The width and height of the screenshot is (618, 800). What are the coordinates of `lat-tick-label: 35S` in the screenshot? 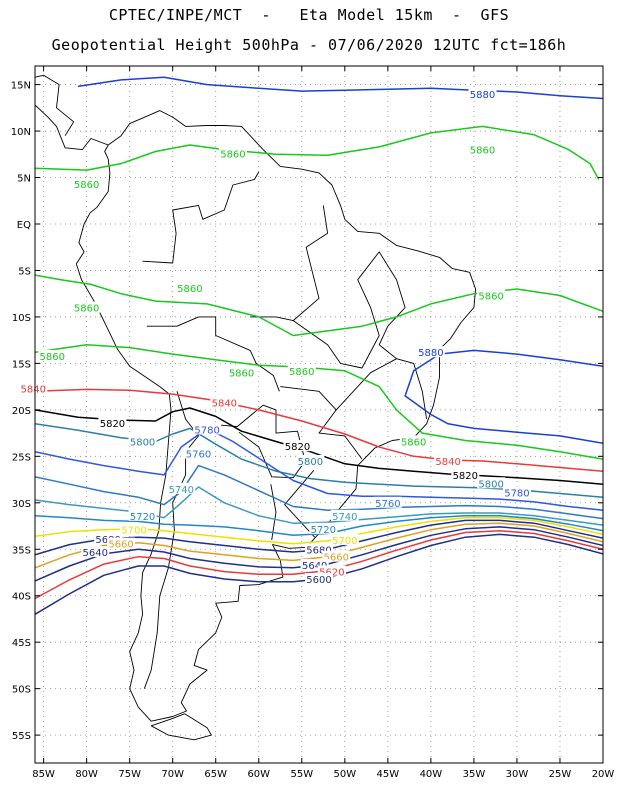 It's located at (21, 550).